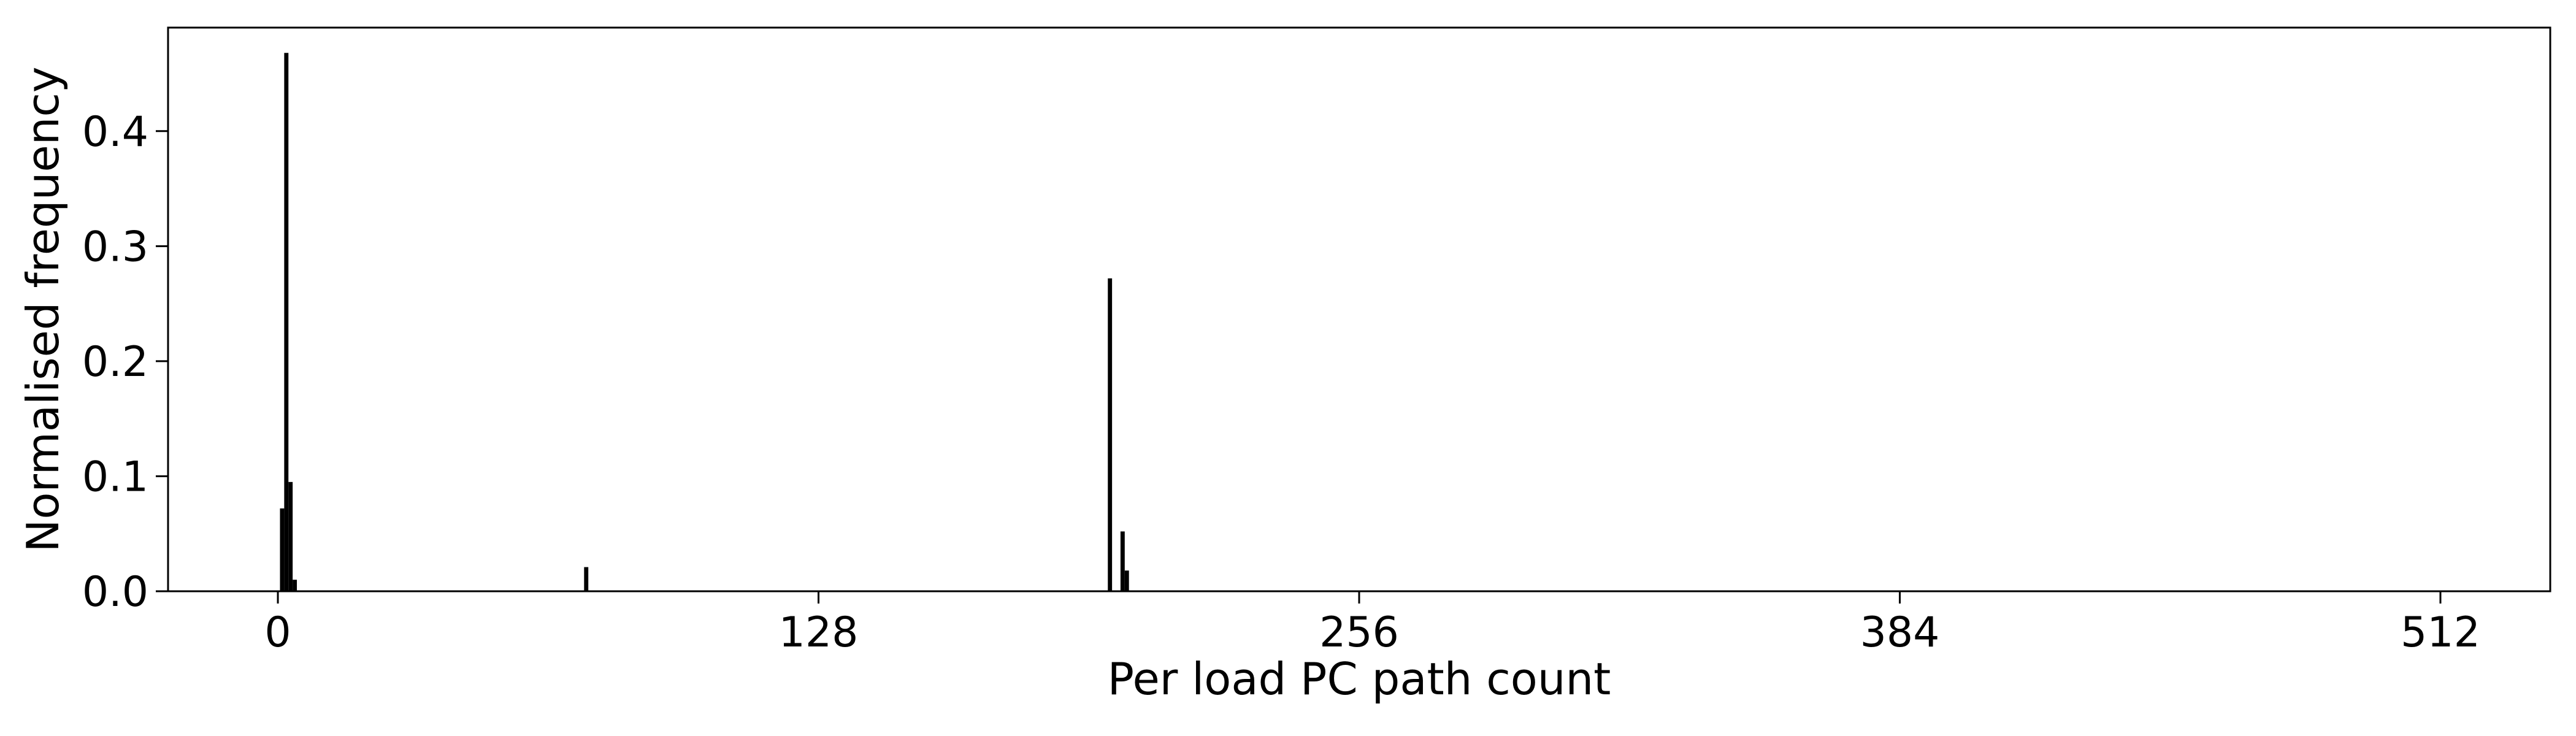 This screenshot has height=736, width=2576. I want to click on x-tick-label: 512, so click(2440, 632).